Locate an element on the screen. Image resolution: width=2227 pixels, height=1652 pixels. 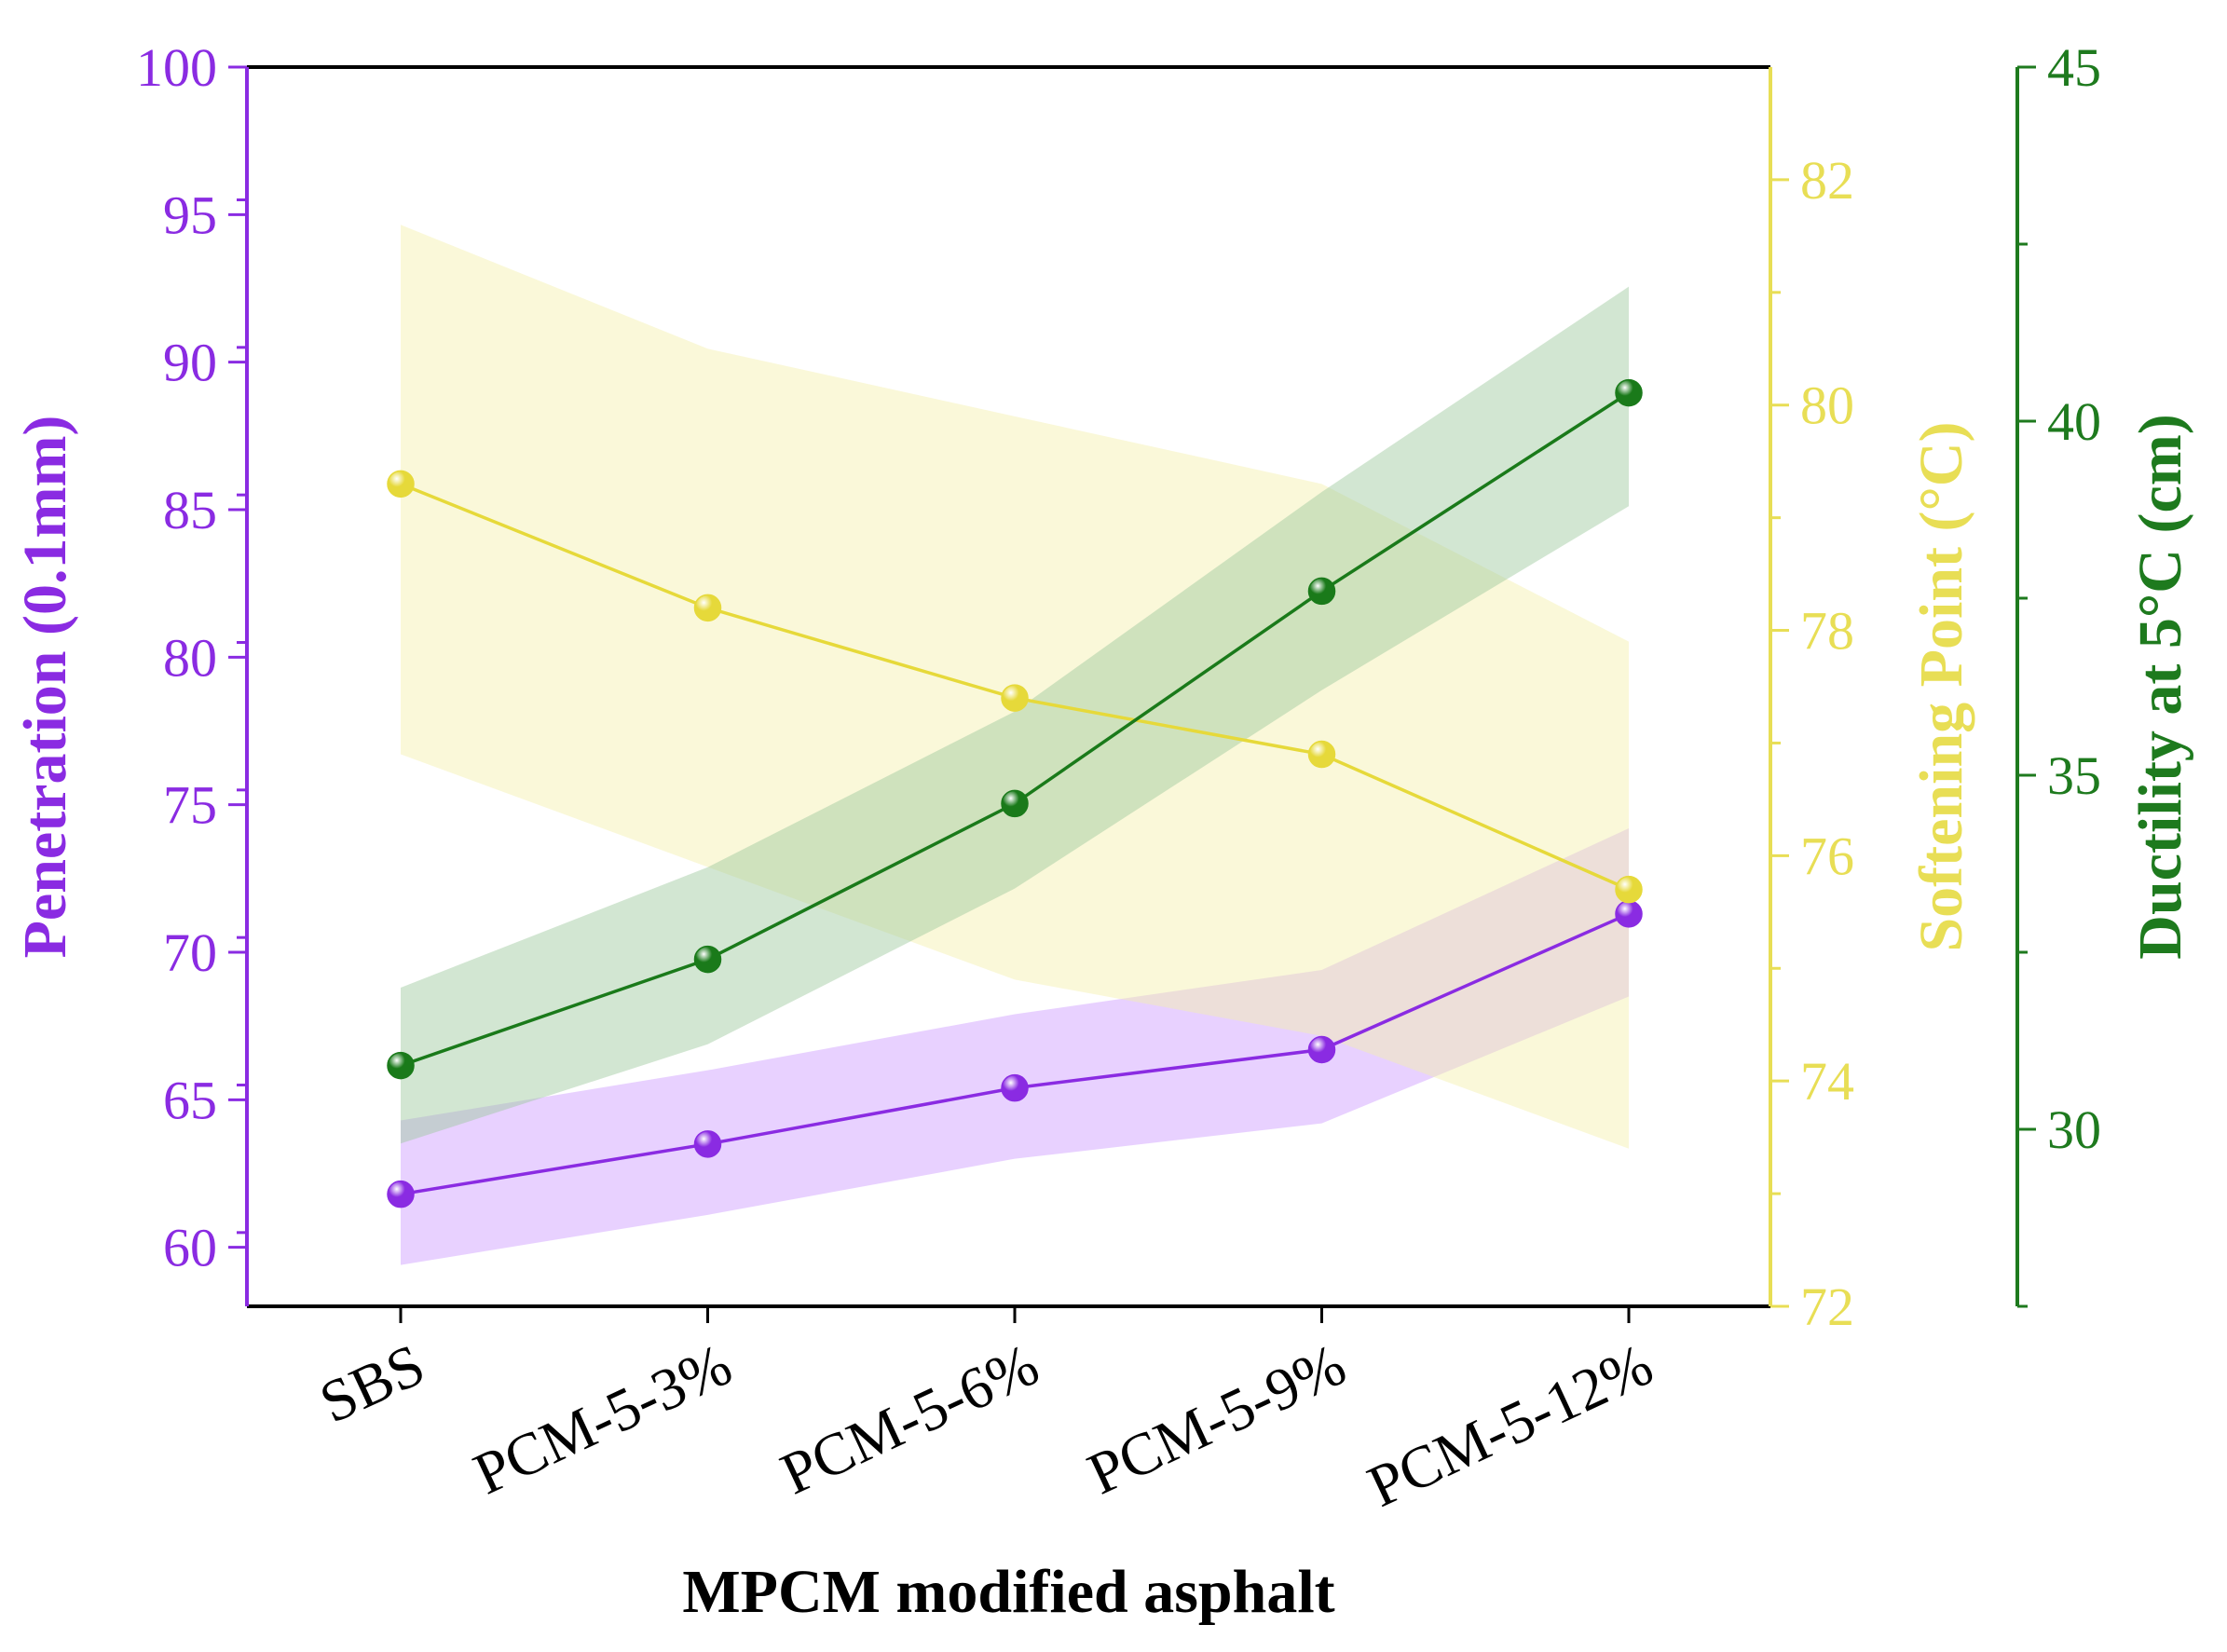
ductility-tick-label: 30 is located at coordinates (2074, 1129).